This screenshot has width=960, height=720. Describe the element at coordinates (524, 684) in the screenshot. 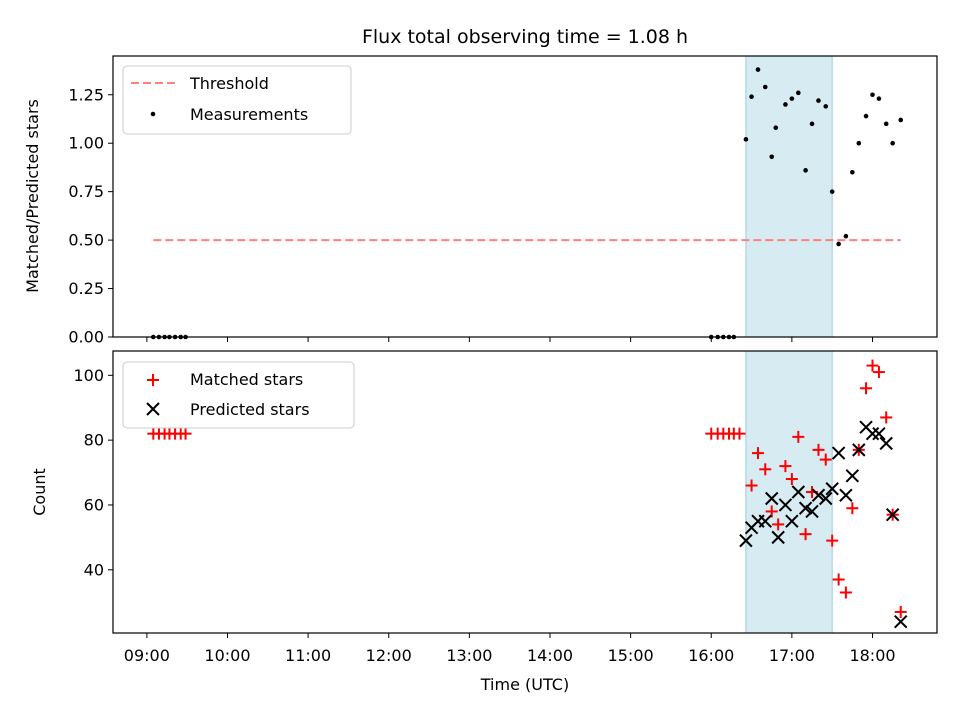

I see `x-axis-label: Time (UTC)` at that location.